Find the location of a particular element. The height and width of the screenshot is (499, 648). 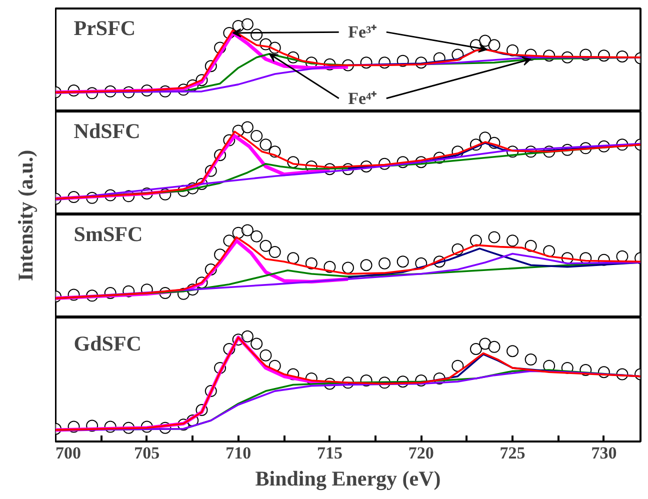

chart-title: PrSFC is located at coordinates (105, 28).